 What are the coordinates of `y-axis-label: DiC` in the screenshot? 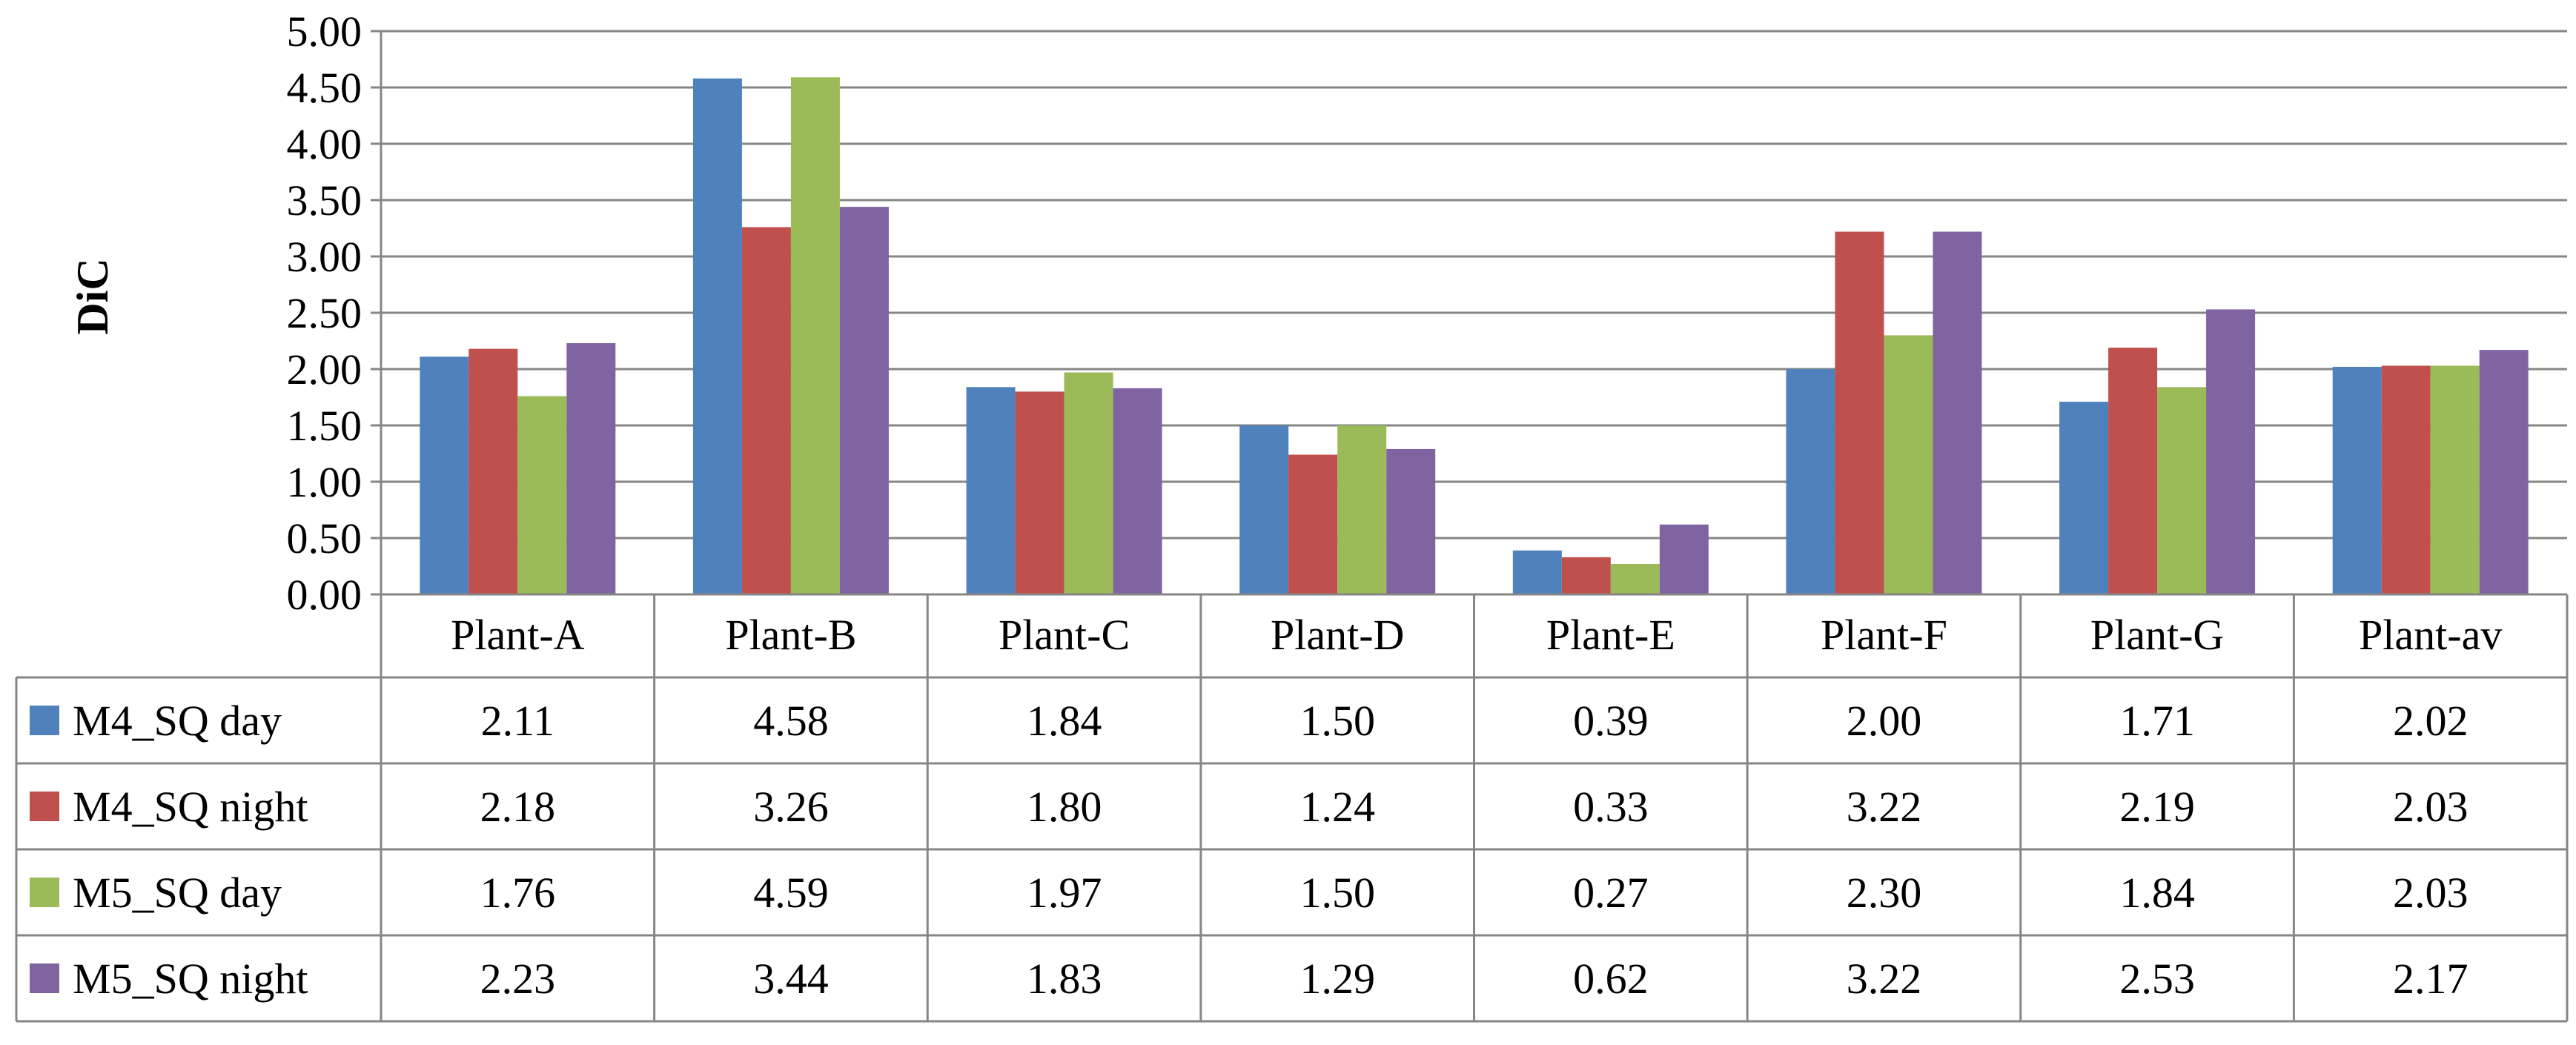 It's located at (92, 296).